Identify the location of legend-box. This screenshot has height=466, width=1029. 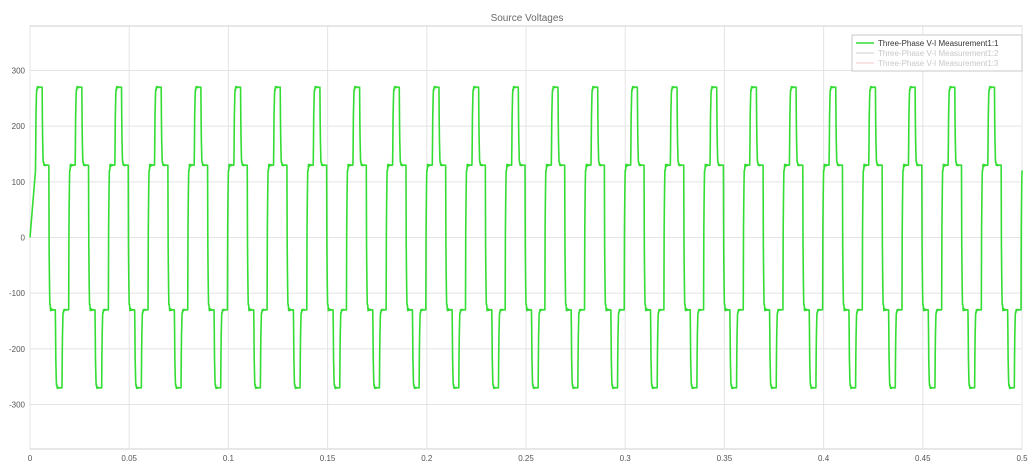
(937, 53).